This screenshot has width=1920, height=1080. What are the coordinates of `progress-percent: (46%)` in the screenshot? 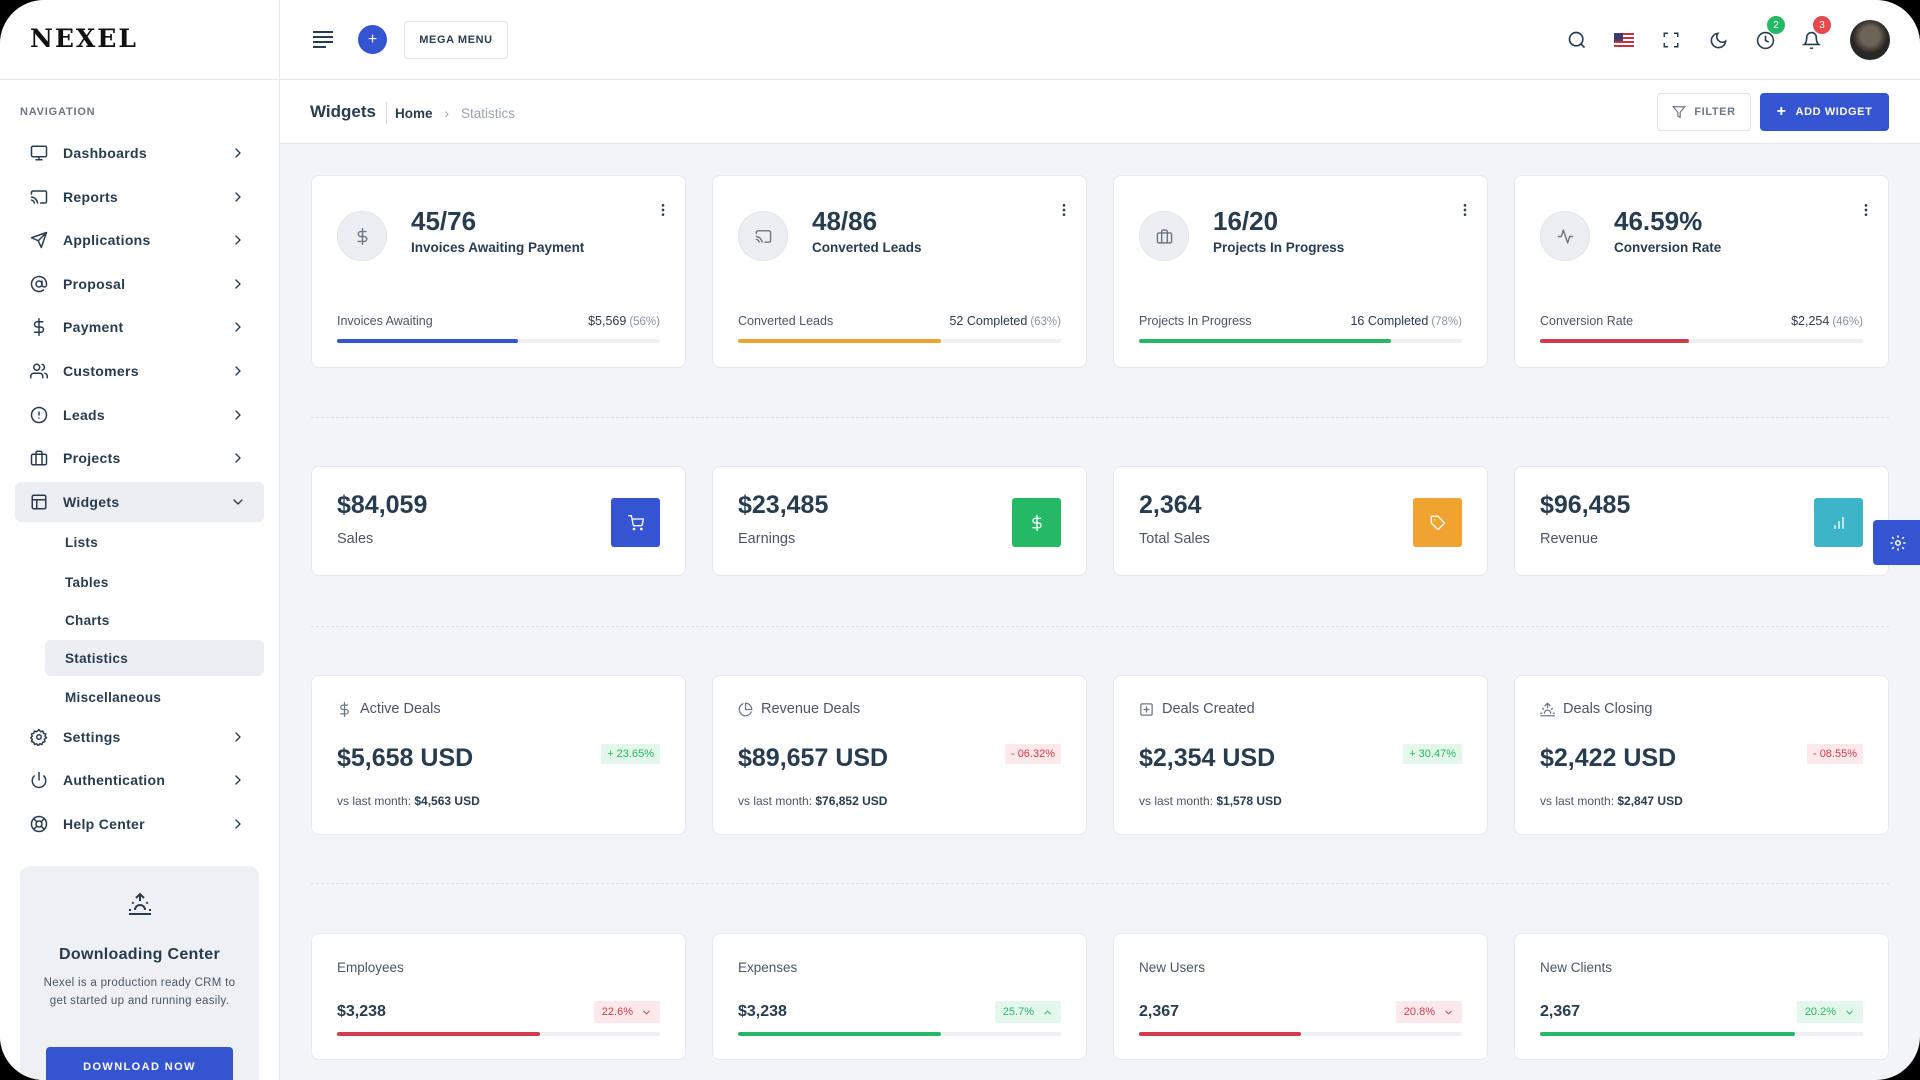 It's located at (1847, 322).